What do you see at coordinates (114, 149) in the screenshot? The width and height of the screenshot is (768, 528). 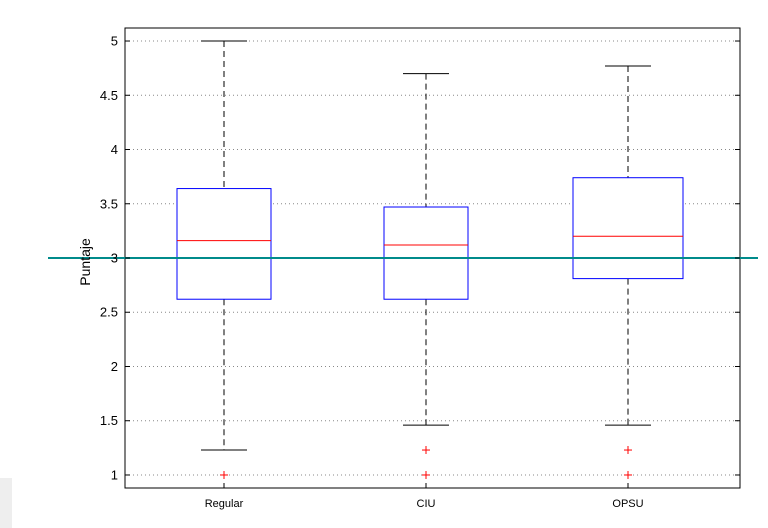 I see `y-tick-label-6: 4` at bounding box center [114, 149].